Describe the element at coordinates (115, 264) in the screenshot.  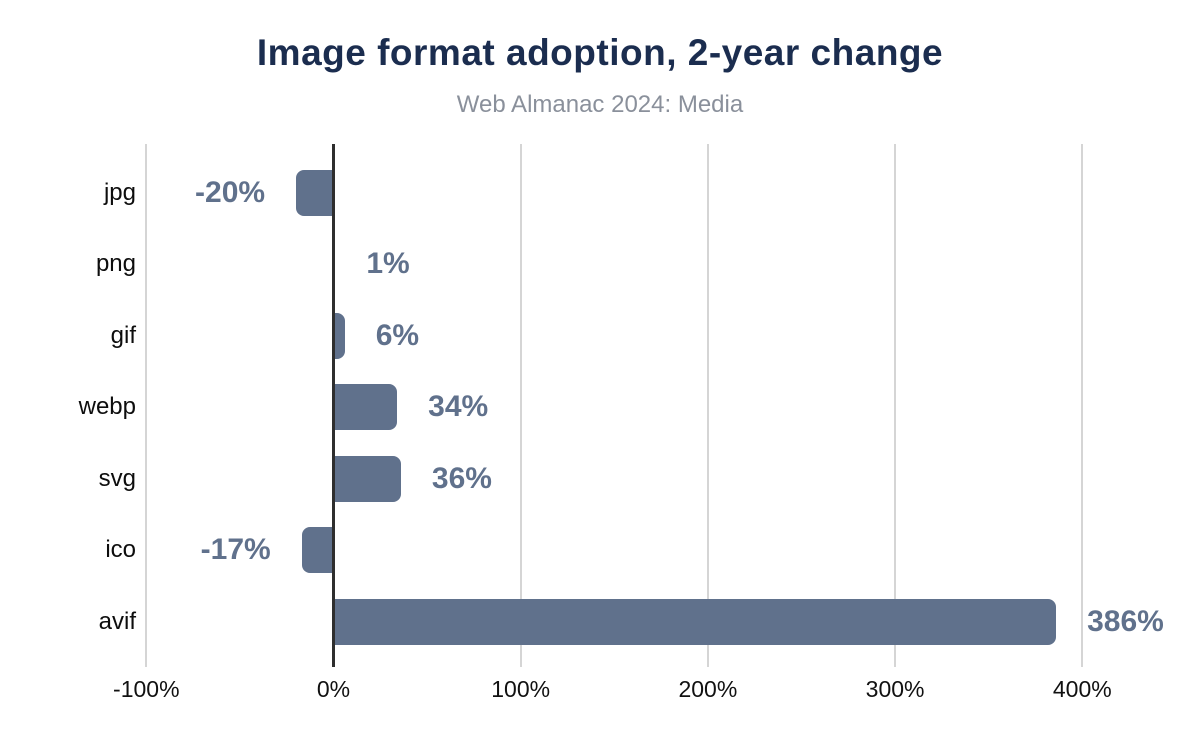
I see `category-label-png: png` at that location.